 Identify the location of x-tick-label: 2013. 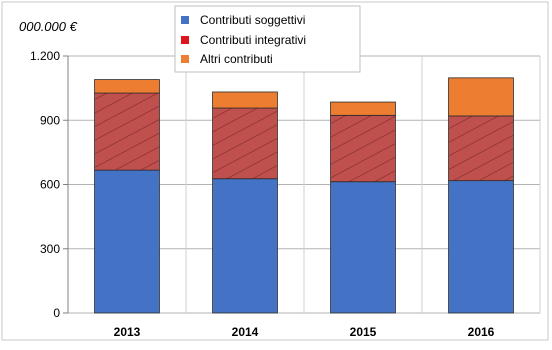
(127, 332).